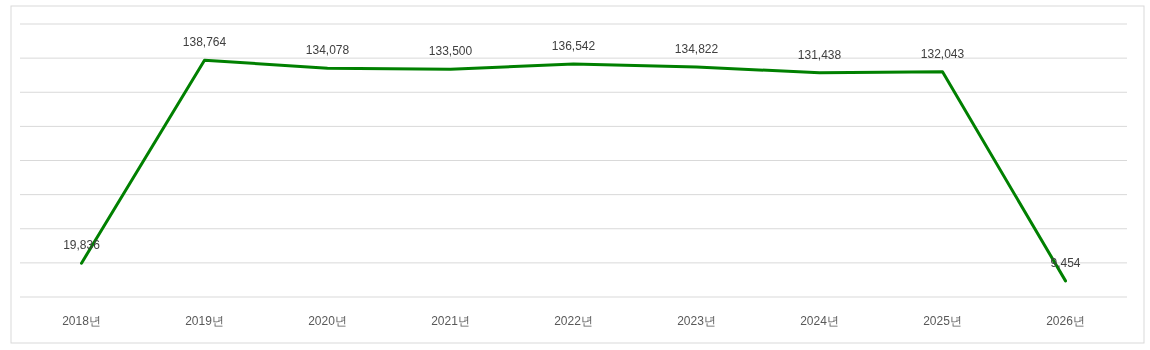 The height and width of the screenshot is (350, 1150). What do you see at coordinates (450, 51) in the screenshot?
I see `data-label: 133,500` at bounding box center [450, 51].